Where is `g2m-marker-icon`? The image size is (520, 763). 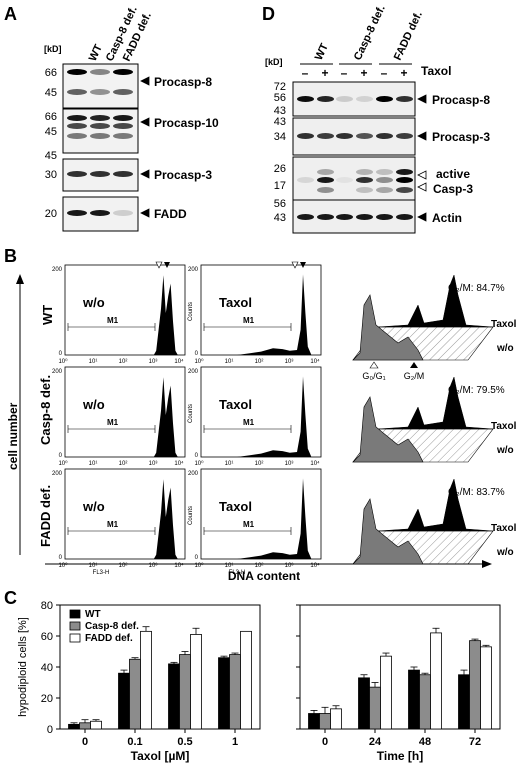 g2m-marker-icon is located at coordinates (167, 265).